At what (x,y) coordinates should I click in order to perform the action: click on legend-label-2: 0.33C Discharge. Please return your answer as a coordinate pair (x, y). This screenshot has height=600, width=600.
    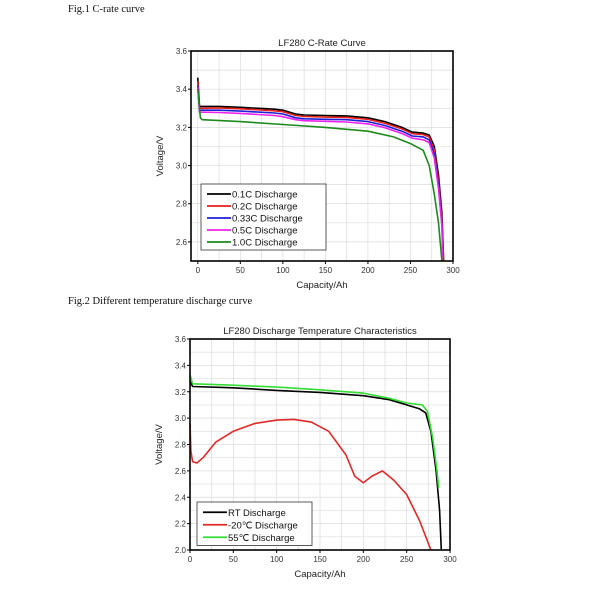
    Looking at the image, I should click on (267, 219).